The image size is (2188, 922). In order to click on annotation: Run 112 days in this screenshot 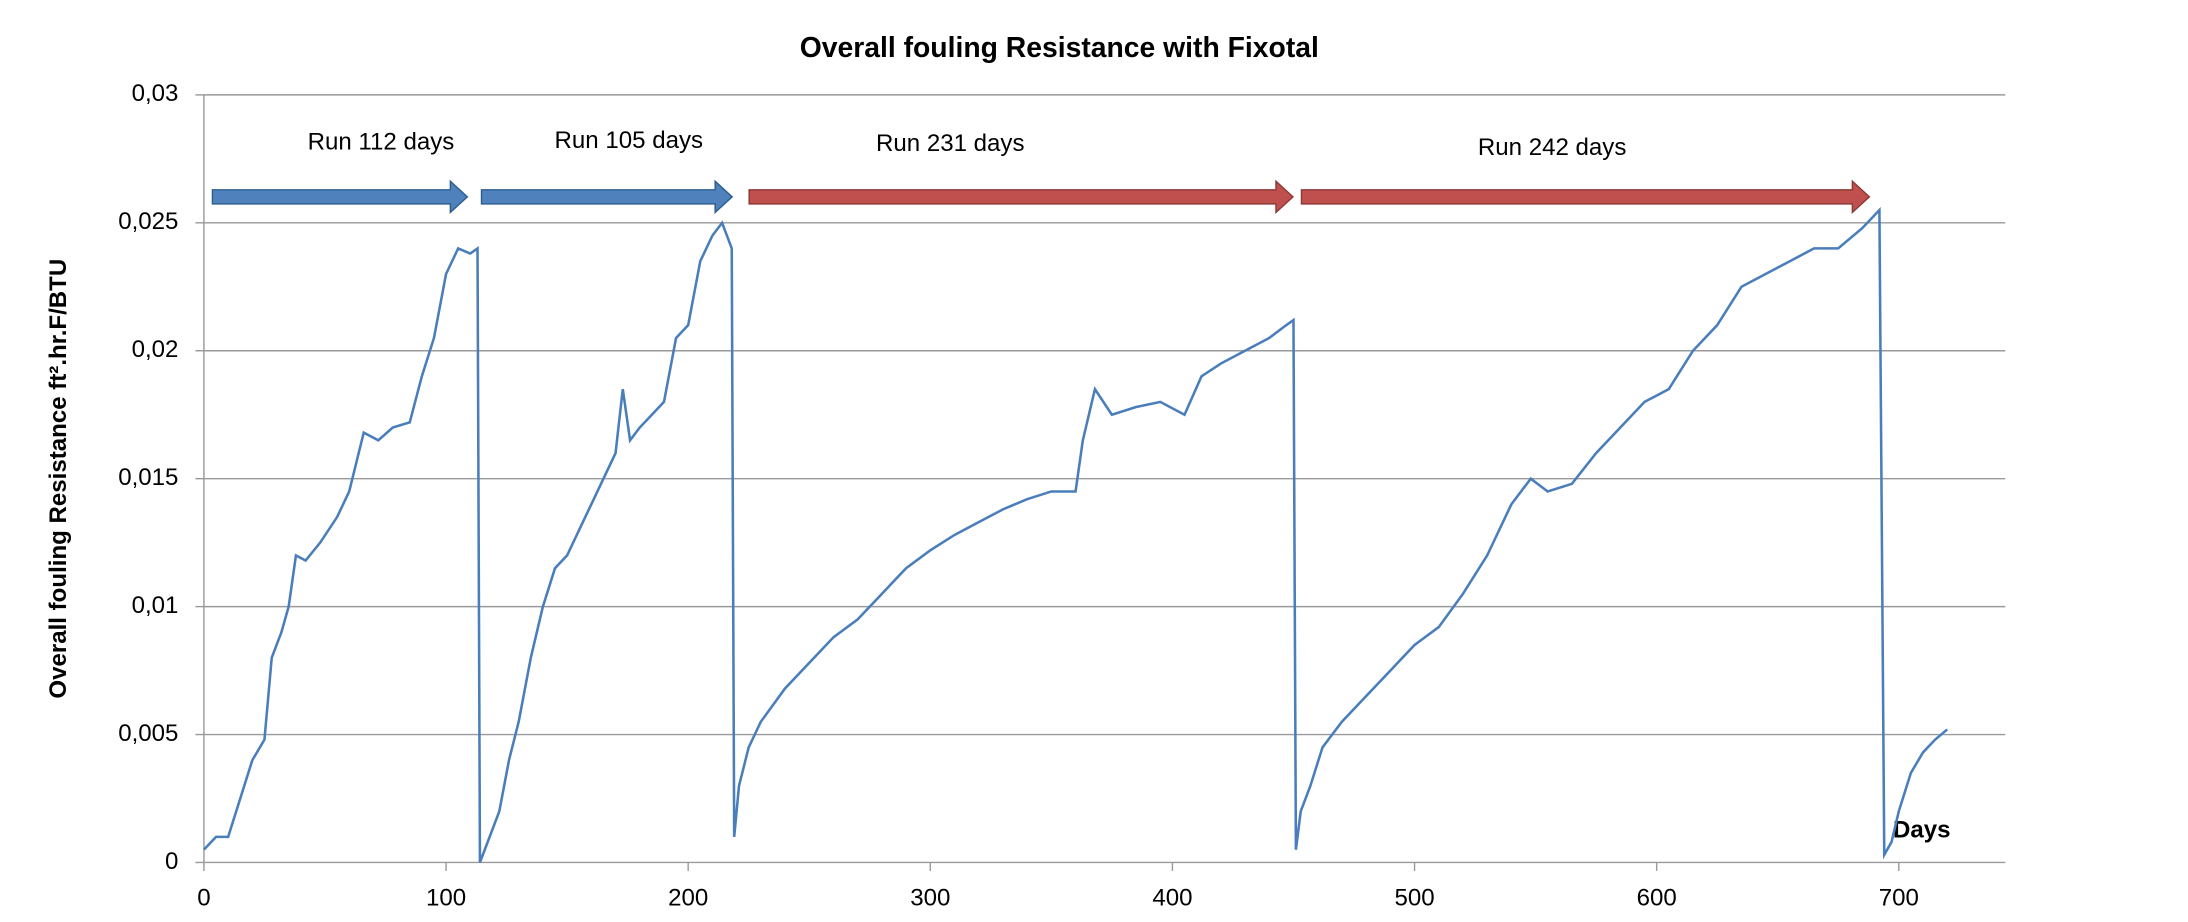, I will do `click(381, 141)`.